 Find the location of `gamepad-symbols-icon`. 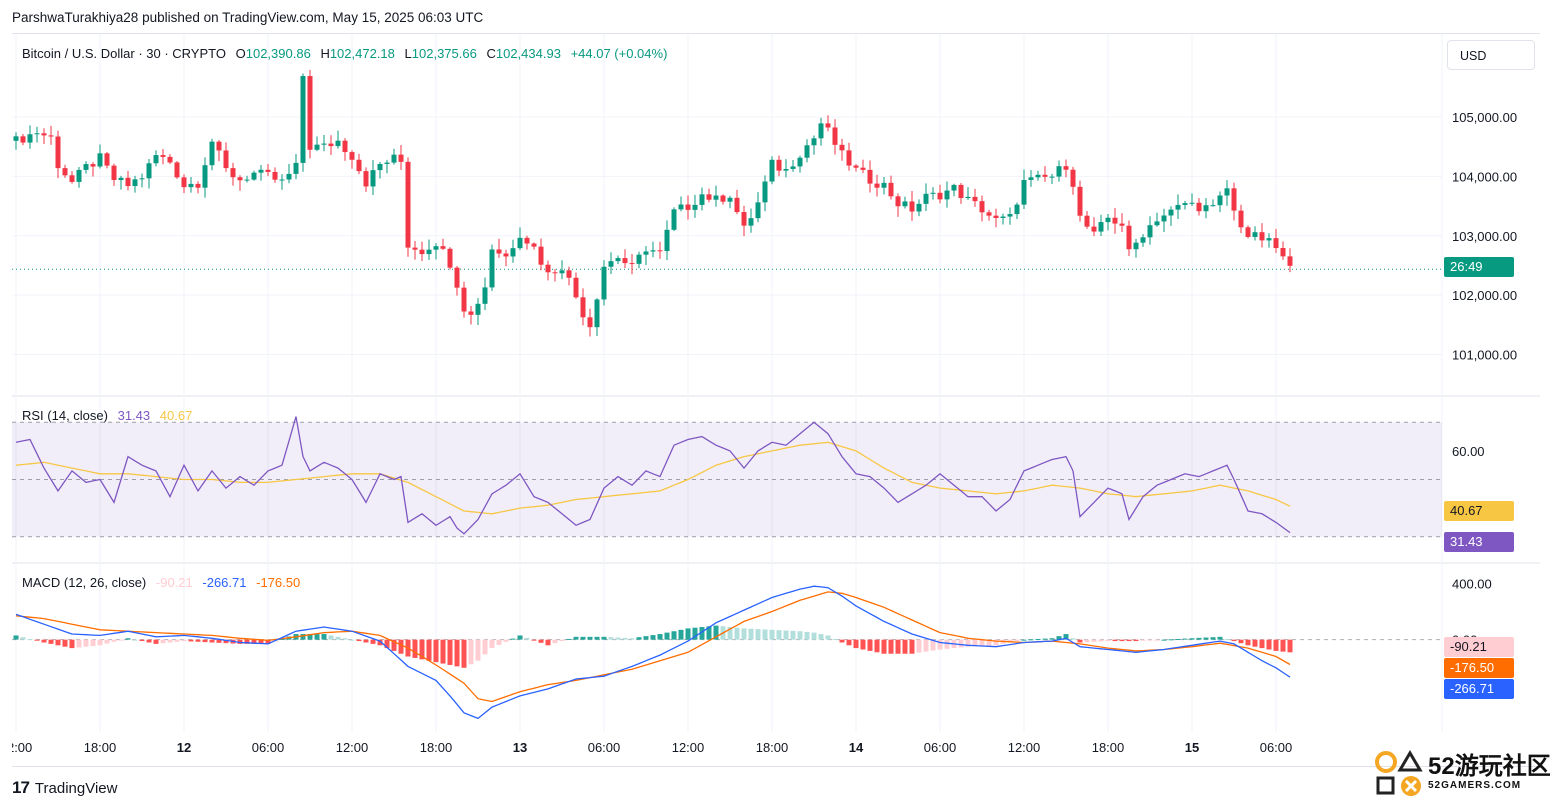

gamepad-symbols-icon is located at coordinates (1399, 773).